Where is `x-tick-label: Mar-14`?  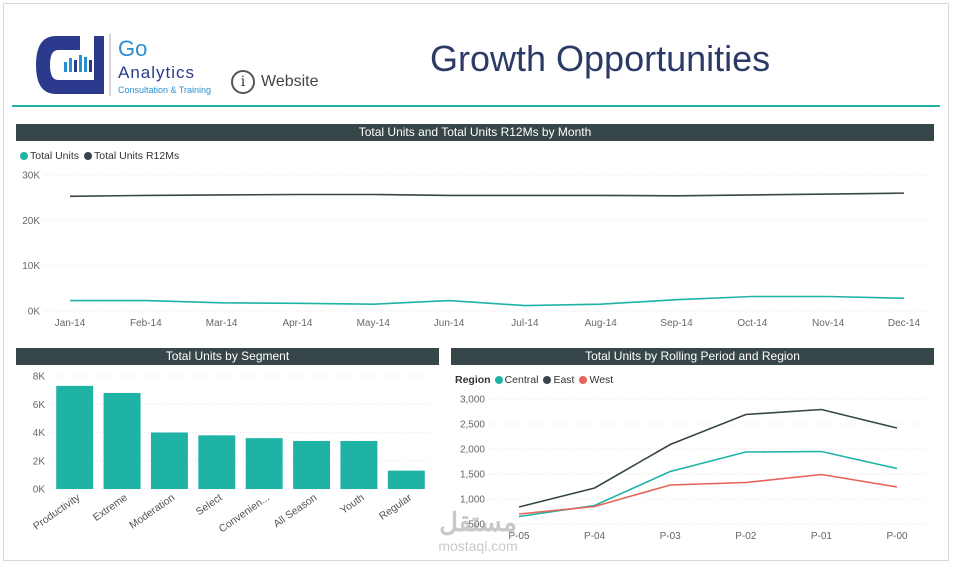 x-tick-label: Mar-14 is located at coordinates (222, 323).